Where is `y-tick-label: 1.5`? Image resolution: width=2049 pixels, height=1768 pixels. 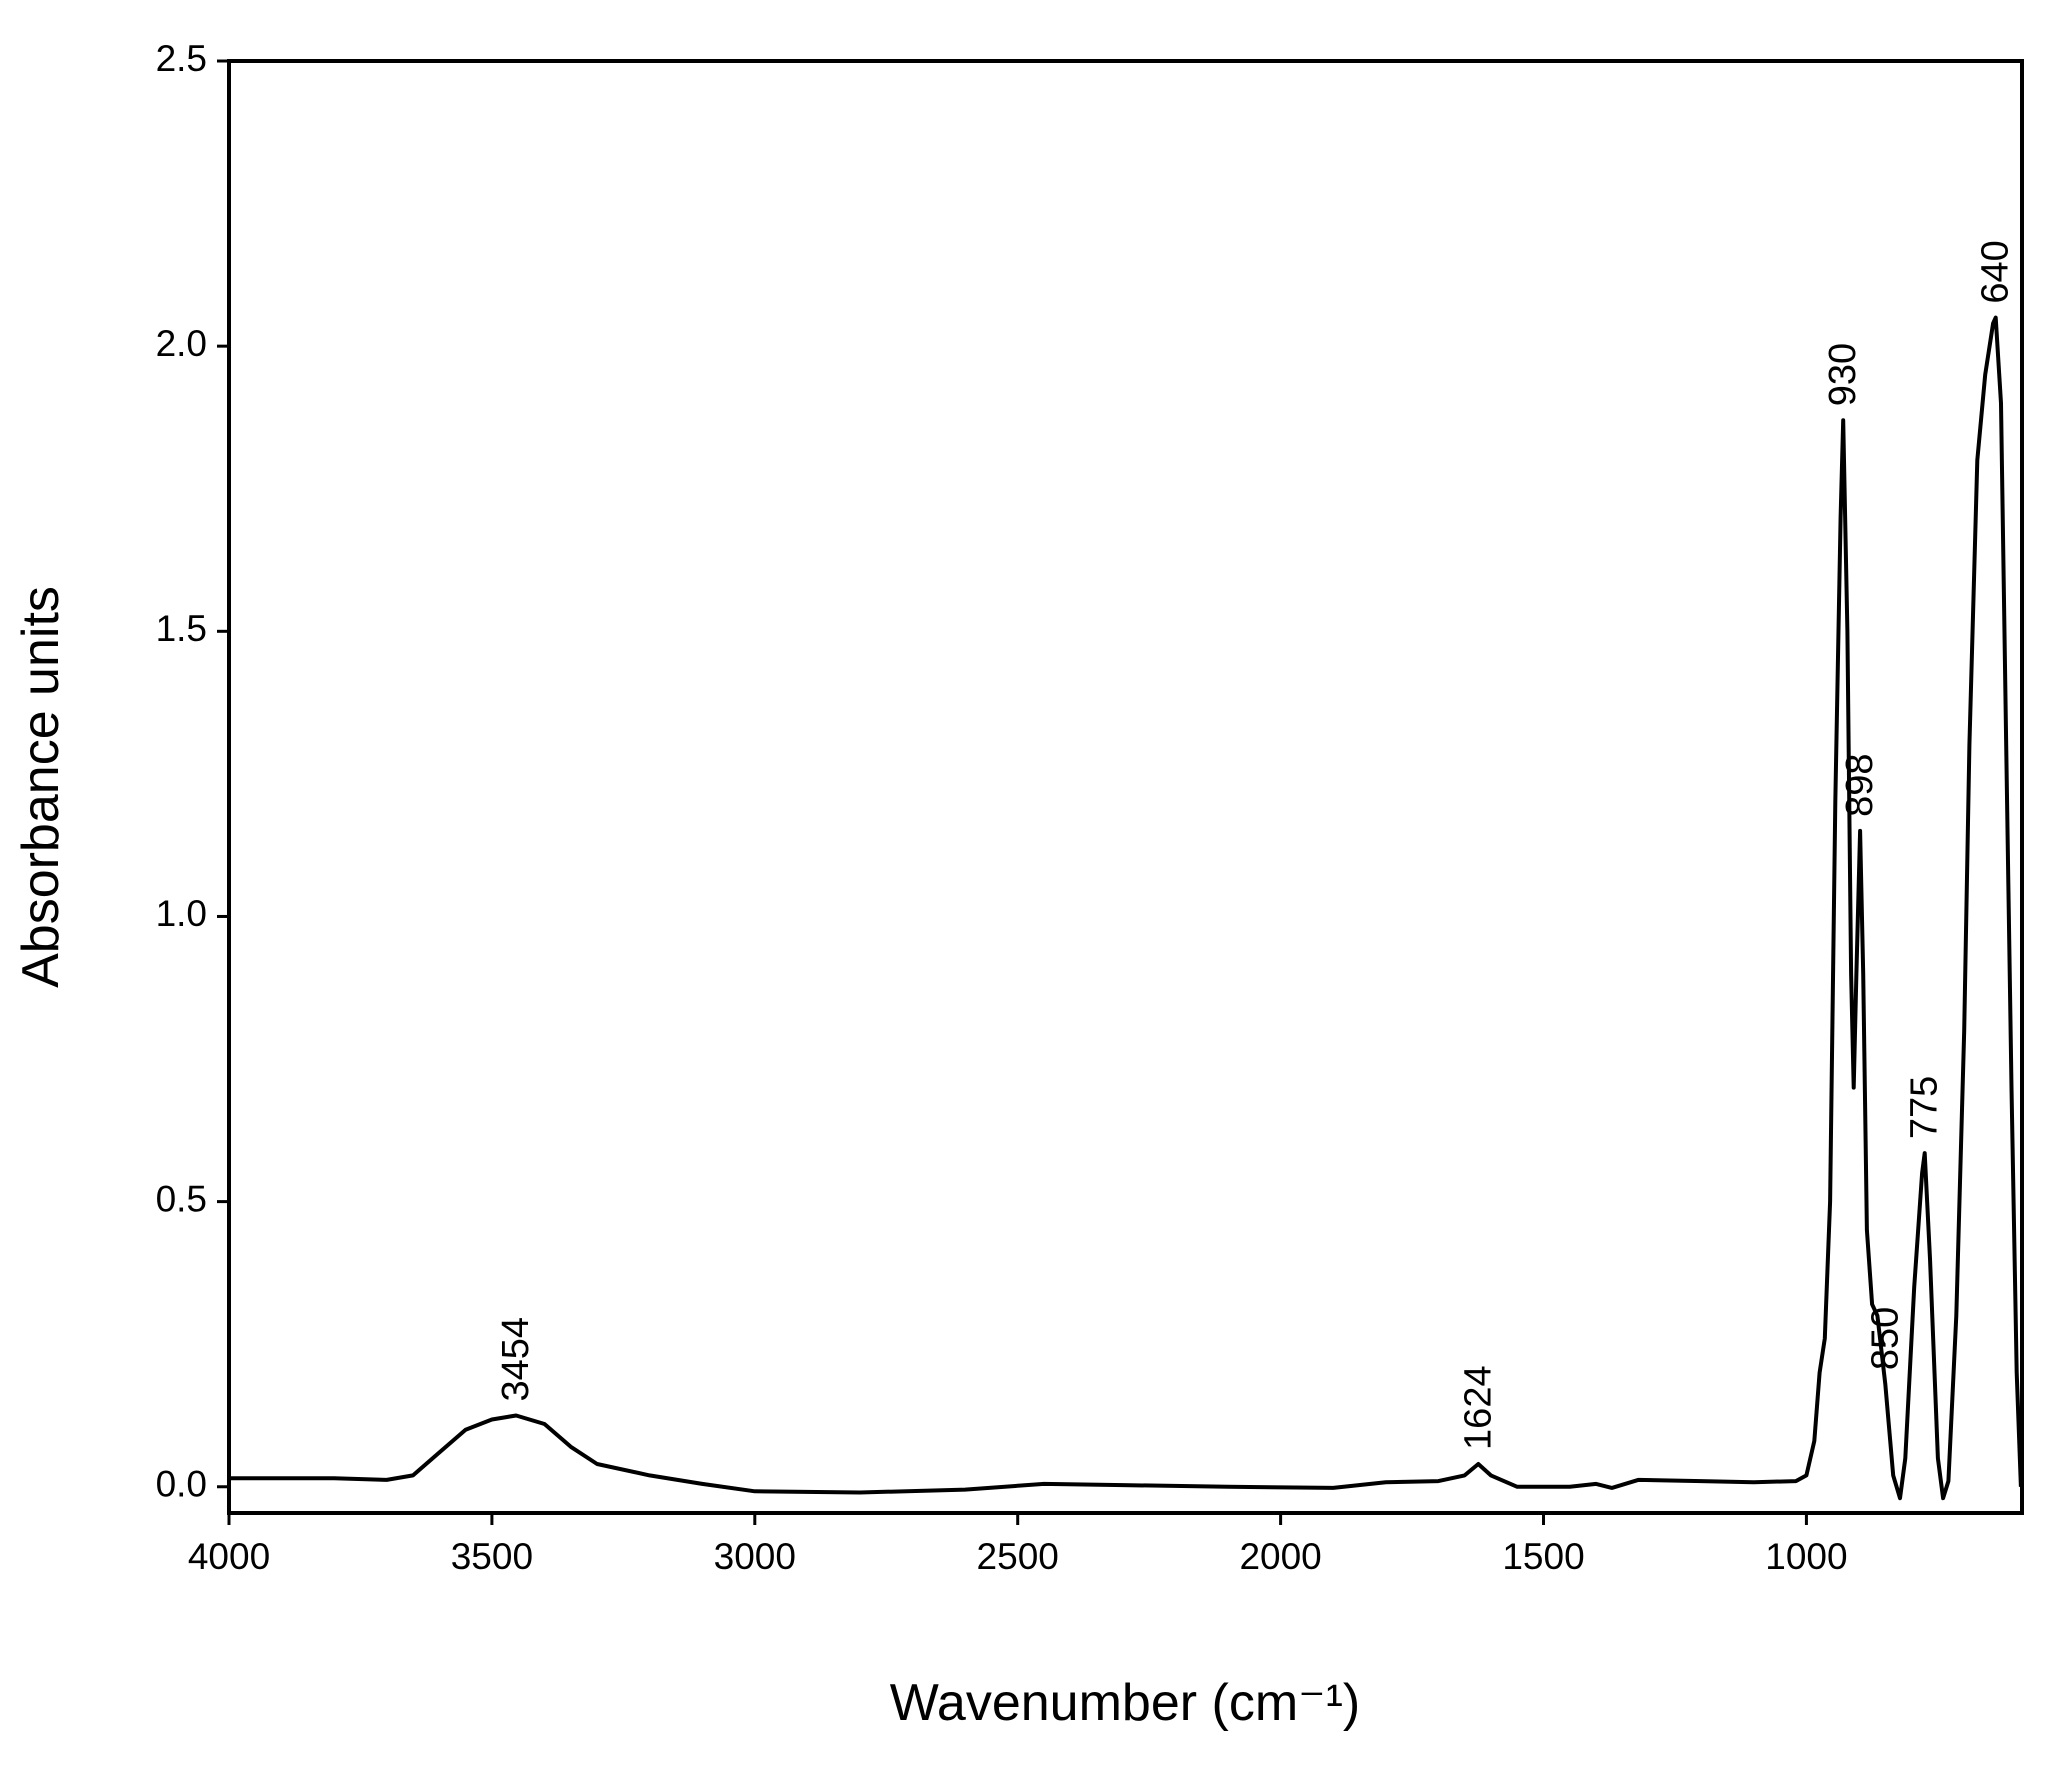
y-tick-label: 1.5 is located at coordinates (181, 628).